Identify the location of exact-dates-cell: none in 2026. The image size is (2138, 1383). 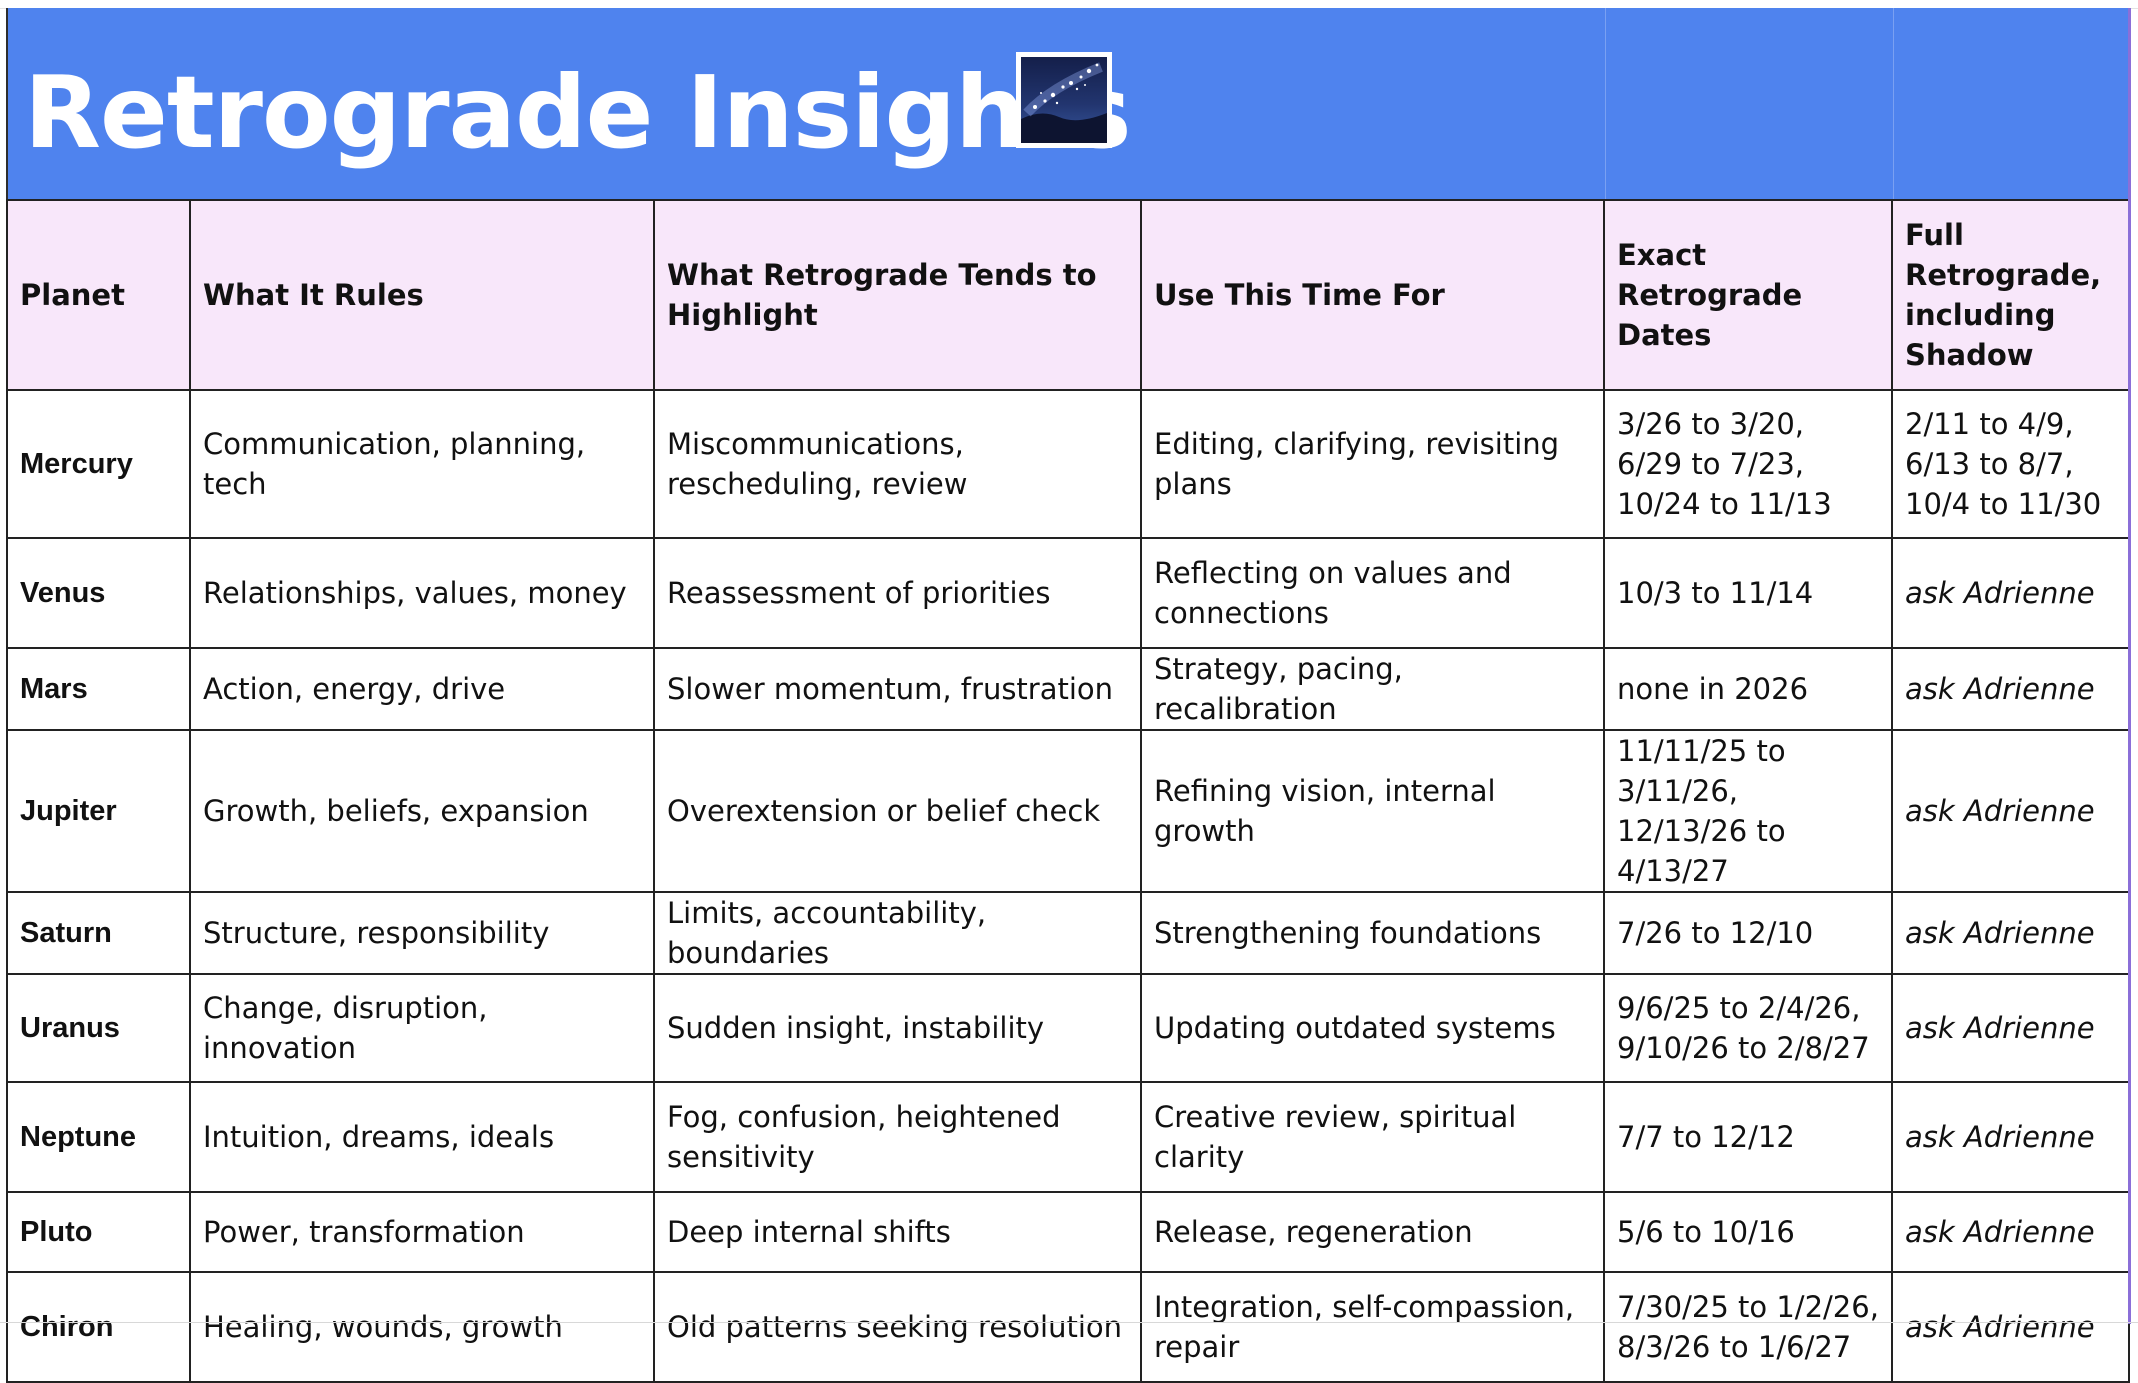
(1748, 689).